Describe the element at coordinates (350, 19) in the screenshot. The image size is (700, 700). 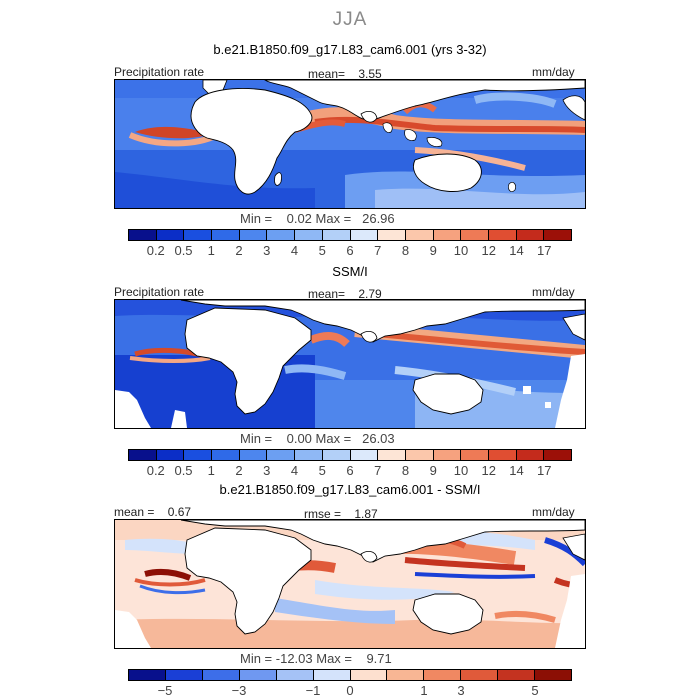
I see `season-title: JJA` at that location.